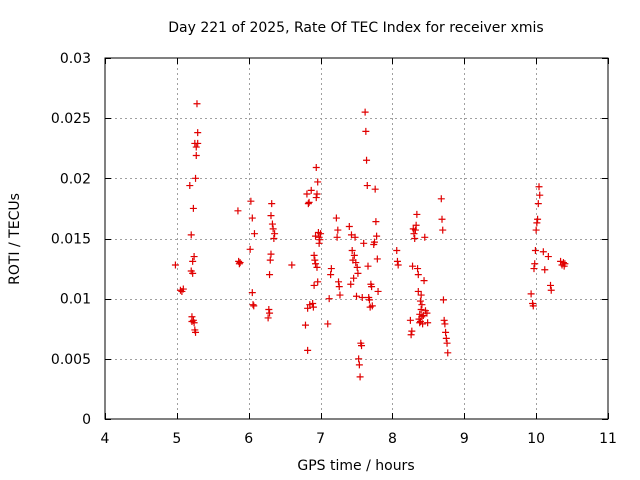 The image size is (640, 480). I want to click on x-tick-label: 9, so click(464, 439).